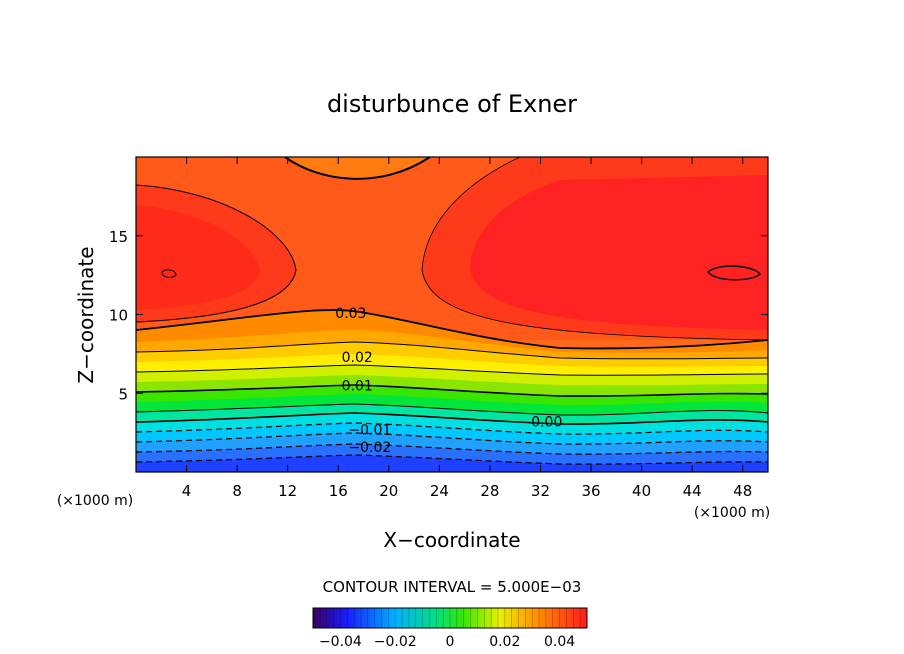  I want to click on contour-interval-label: CONTOUR INTERVAL = 5.000E−03, so click(452, 587).